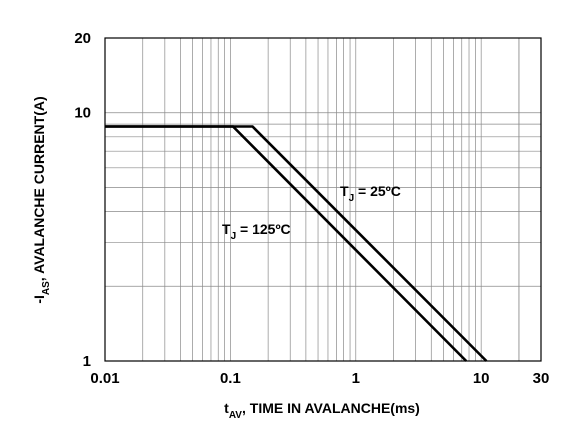 The image size is (561, 439). I want to click on x-tick-label: 10, so click(481, 378).